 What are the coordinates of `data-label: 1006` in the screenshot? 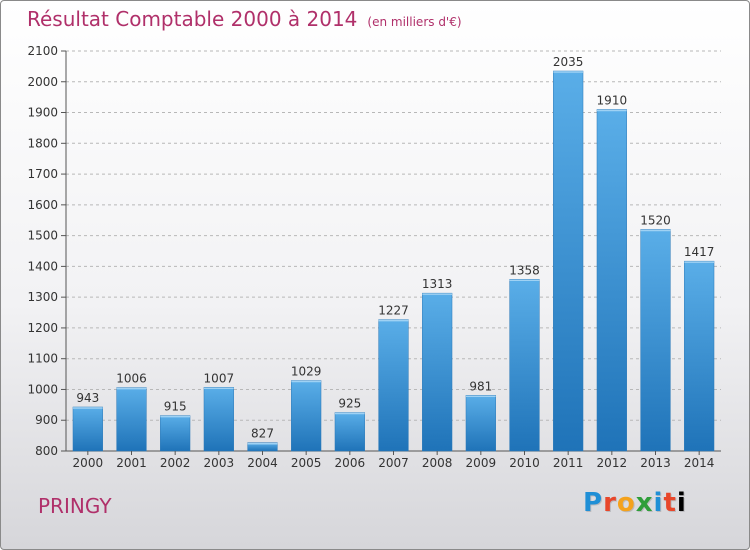 It's located at (131, 379).